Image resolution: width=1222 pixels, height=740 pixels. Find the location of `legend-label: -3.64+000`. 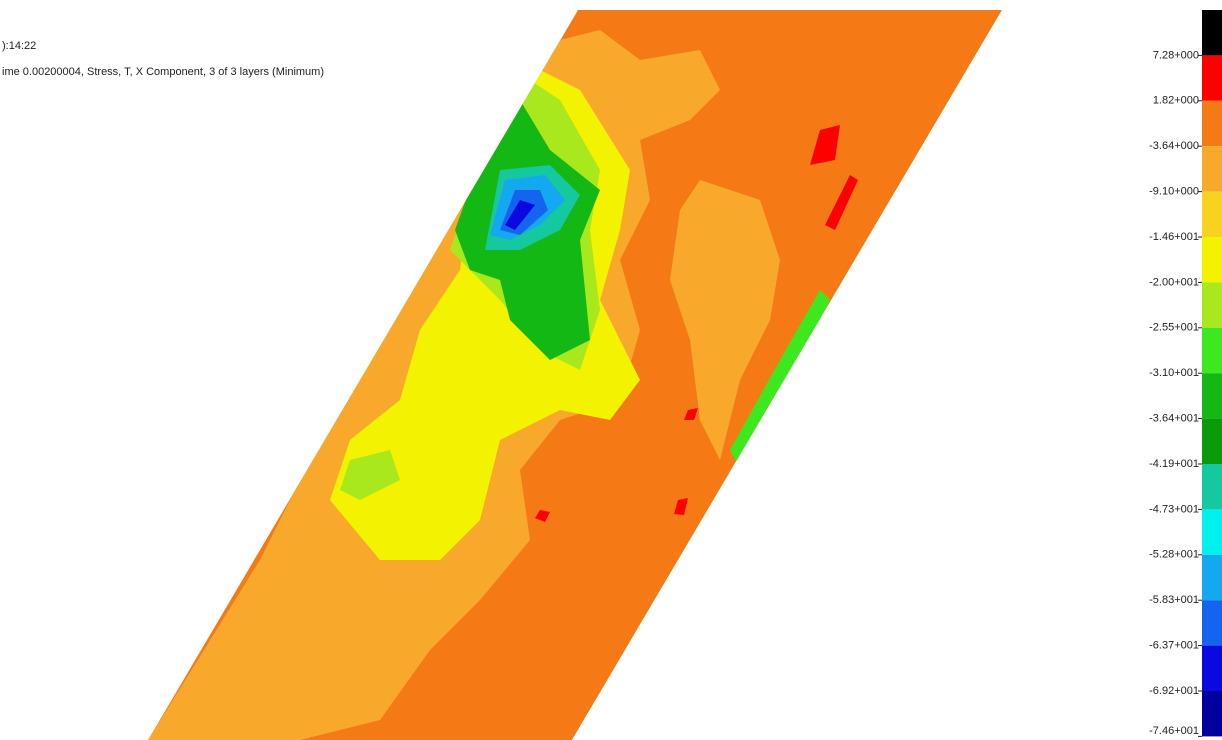

legend-label: -3.64+000 is located at coordinates (1174, 146).